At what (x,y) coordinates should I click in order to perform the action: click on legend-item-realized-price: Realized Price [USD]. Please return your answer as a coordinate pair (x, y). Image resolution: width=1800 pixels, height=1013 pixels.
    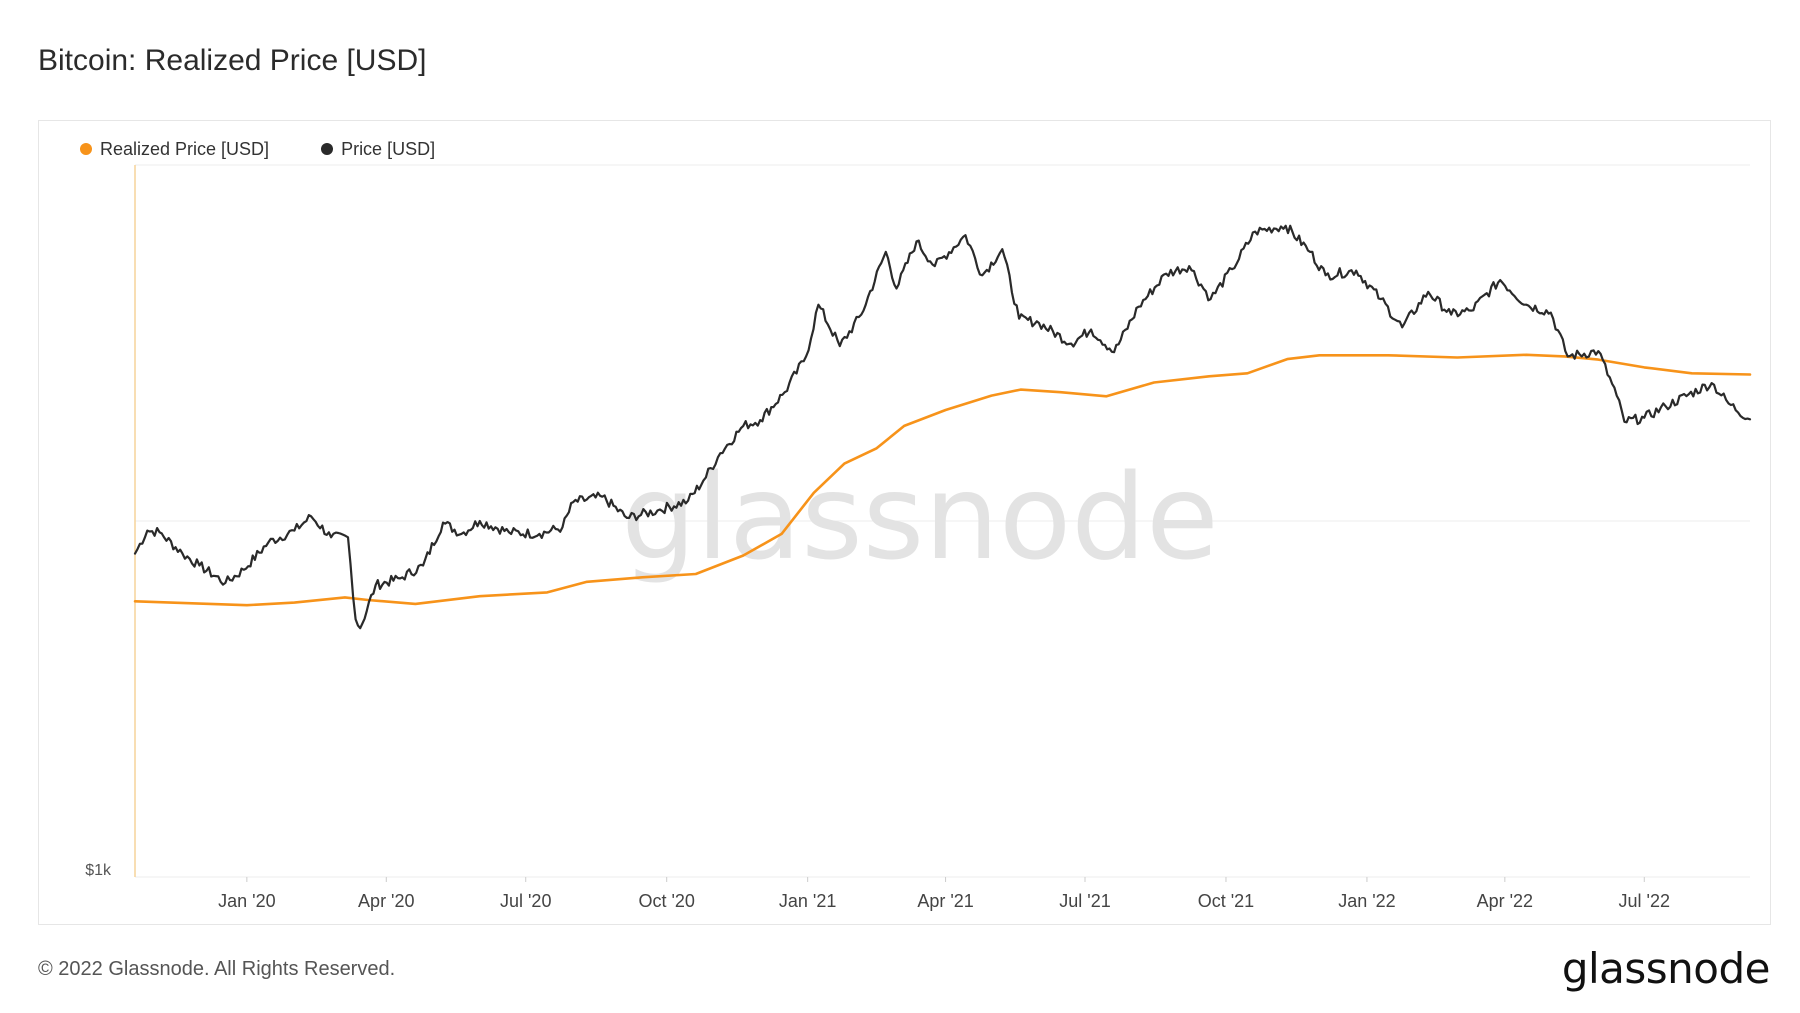
    Looking at the image, I should click on (174, 149).